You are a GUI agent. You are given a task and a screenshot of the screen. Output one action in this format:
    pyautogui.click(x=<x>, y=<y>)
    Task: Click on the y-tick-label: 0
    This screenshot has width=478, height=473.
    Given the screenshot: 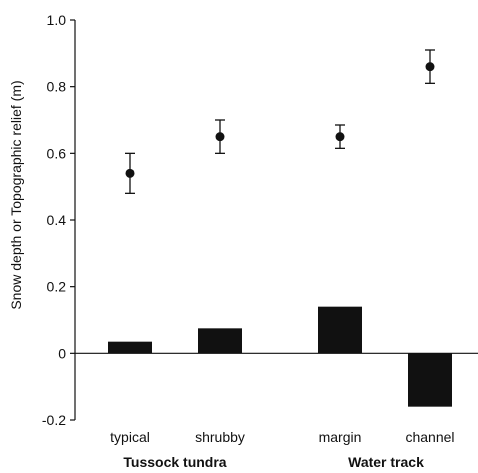 What is the action you would take?
    pyautogui.click(x=62, y=353)
    